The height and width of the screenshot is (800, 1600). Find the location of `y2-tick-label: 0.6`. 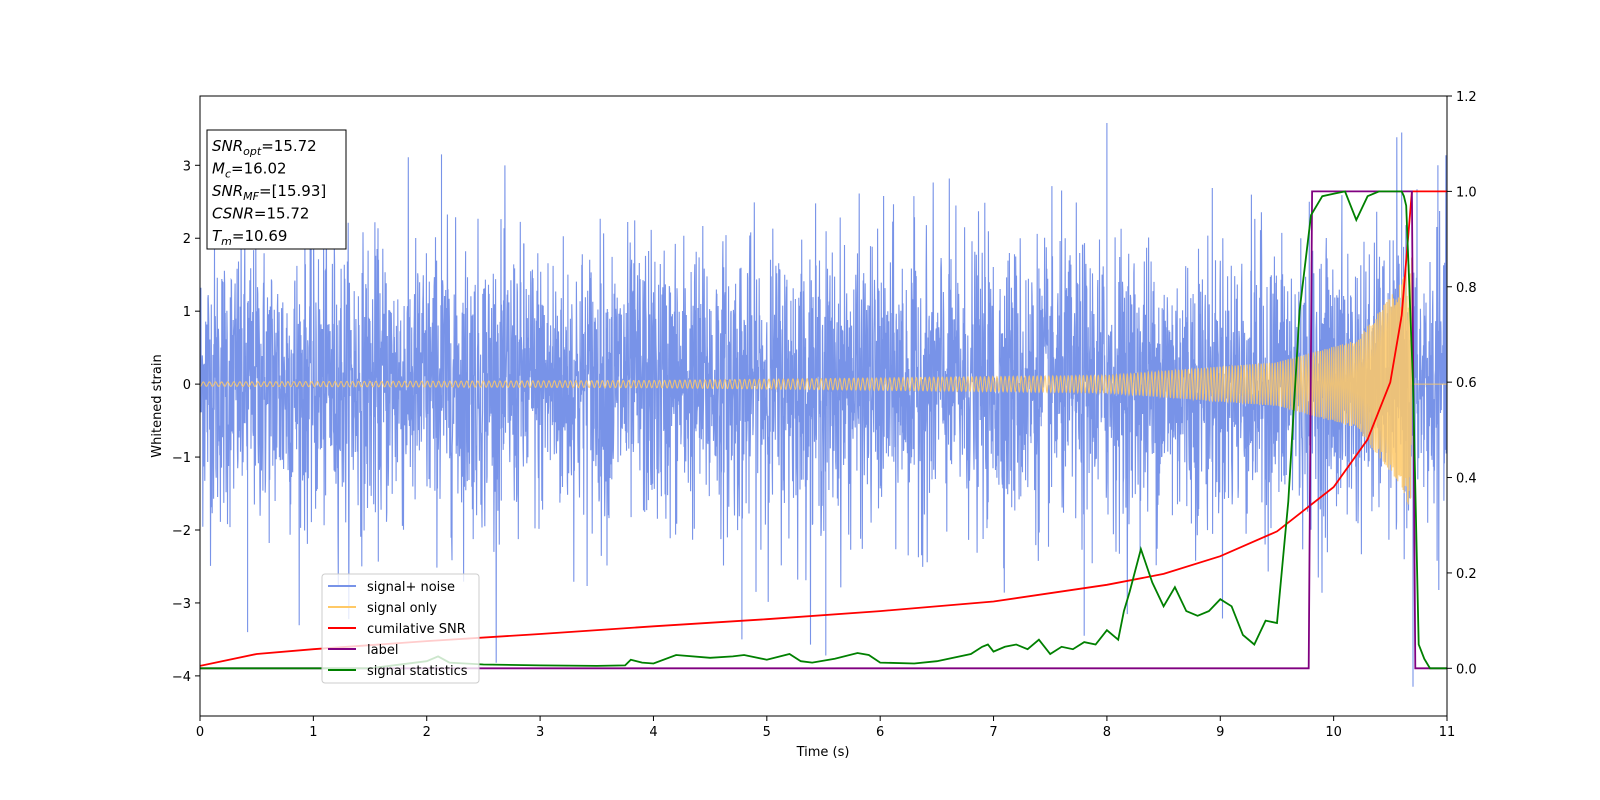

y2-tick-label: 0.6 is located at coordinates (1466, 383).